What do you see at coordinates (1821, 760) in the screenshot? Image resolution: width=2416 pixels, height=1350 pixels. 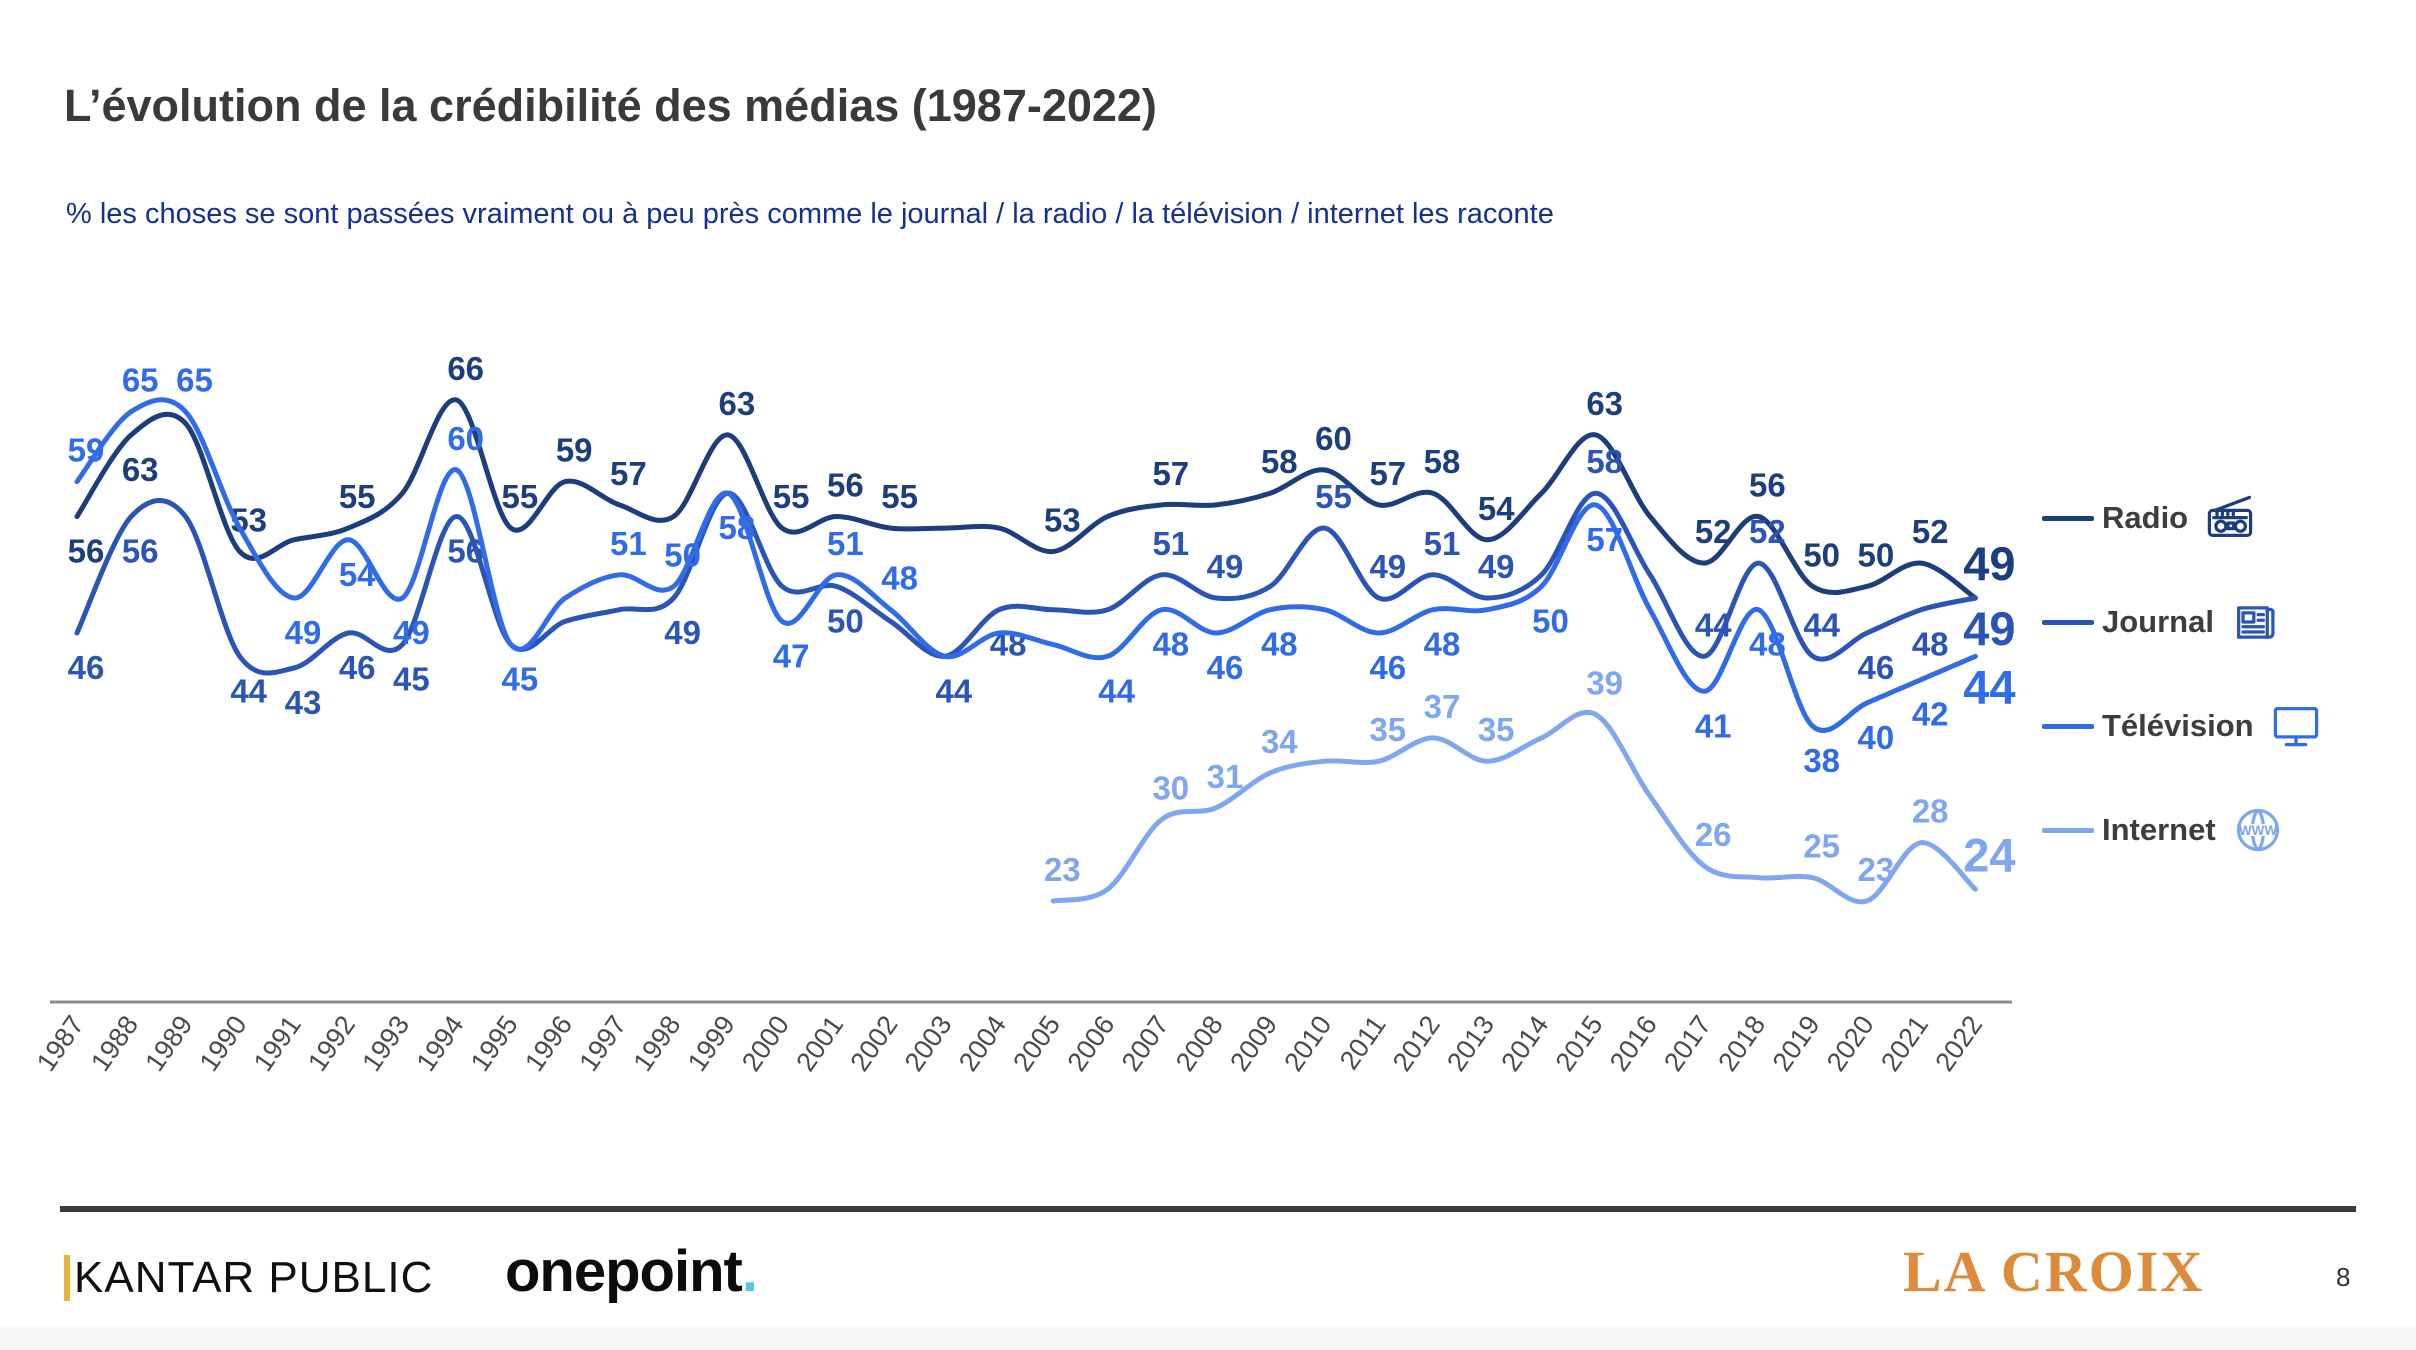 I see `data-label-television-2019: 38` at bounding box center [1821, 760].